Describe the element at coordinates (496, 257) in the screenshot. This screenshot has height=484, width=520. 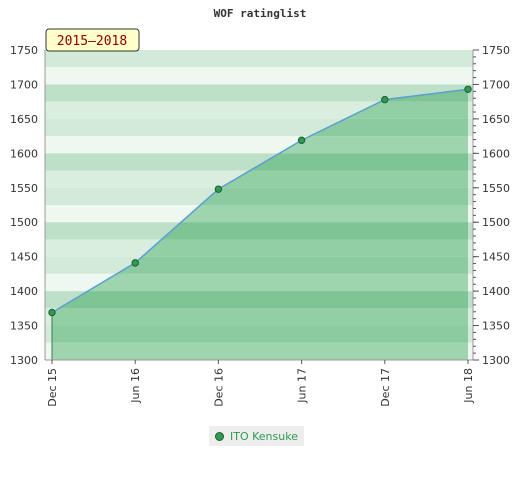
I see `y-tick-label-right: 1450` at that location.